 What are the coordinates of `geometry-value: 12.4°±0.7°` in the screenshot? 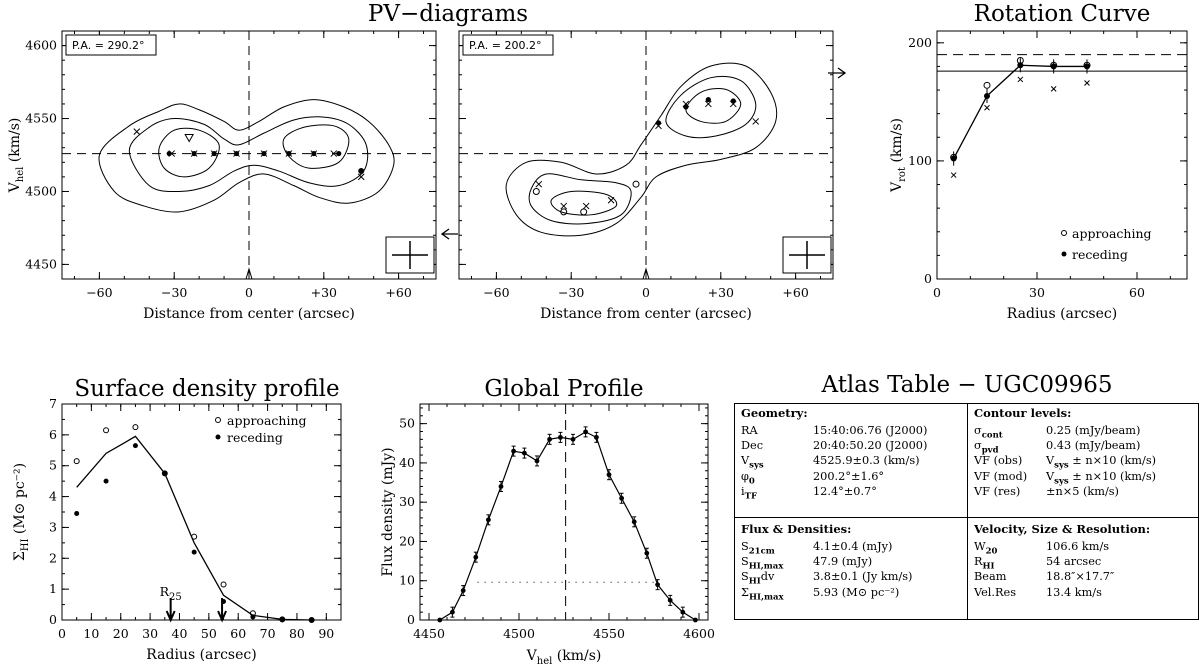 It's located at (887, 491).